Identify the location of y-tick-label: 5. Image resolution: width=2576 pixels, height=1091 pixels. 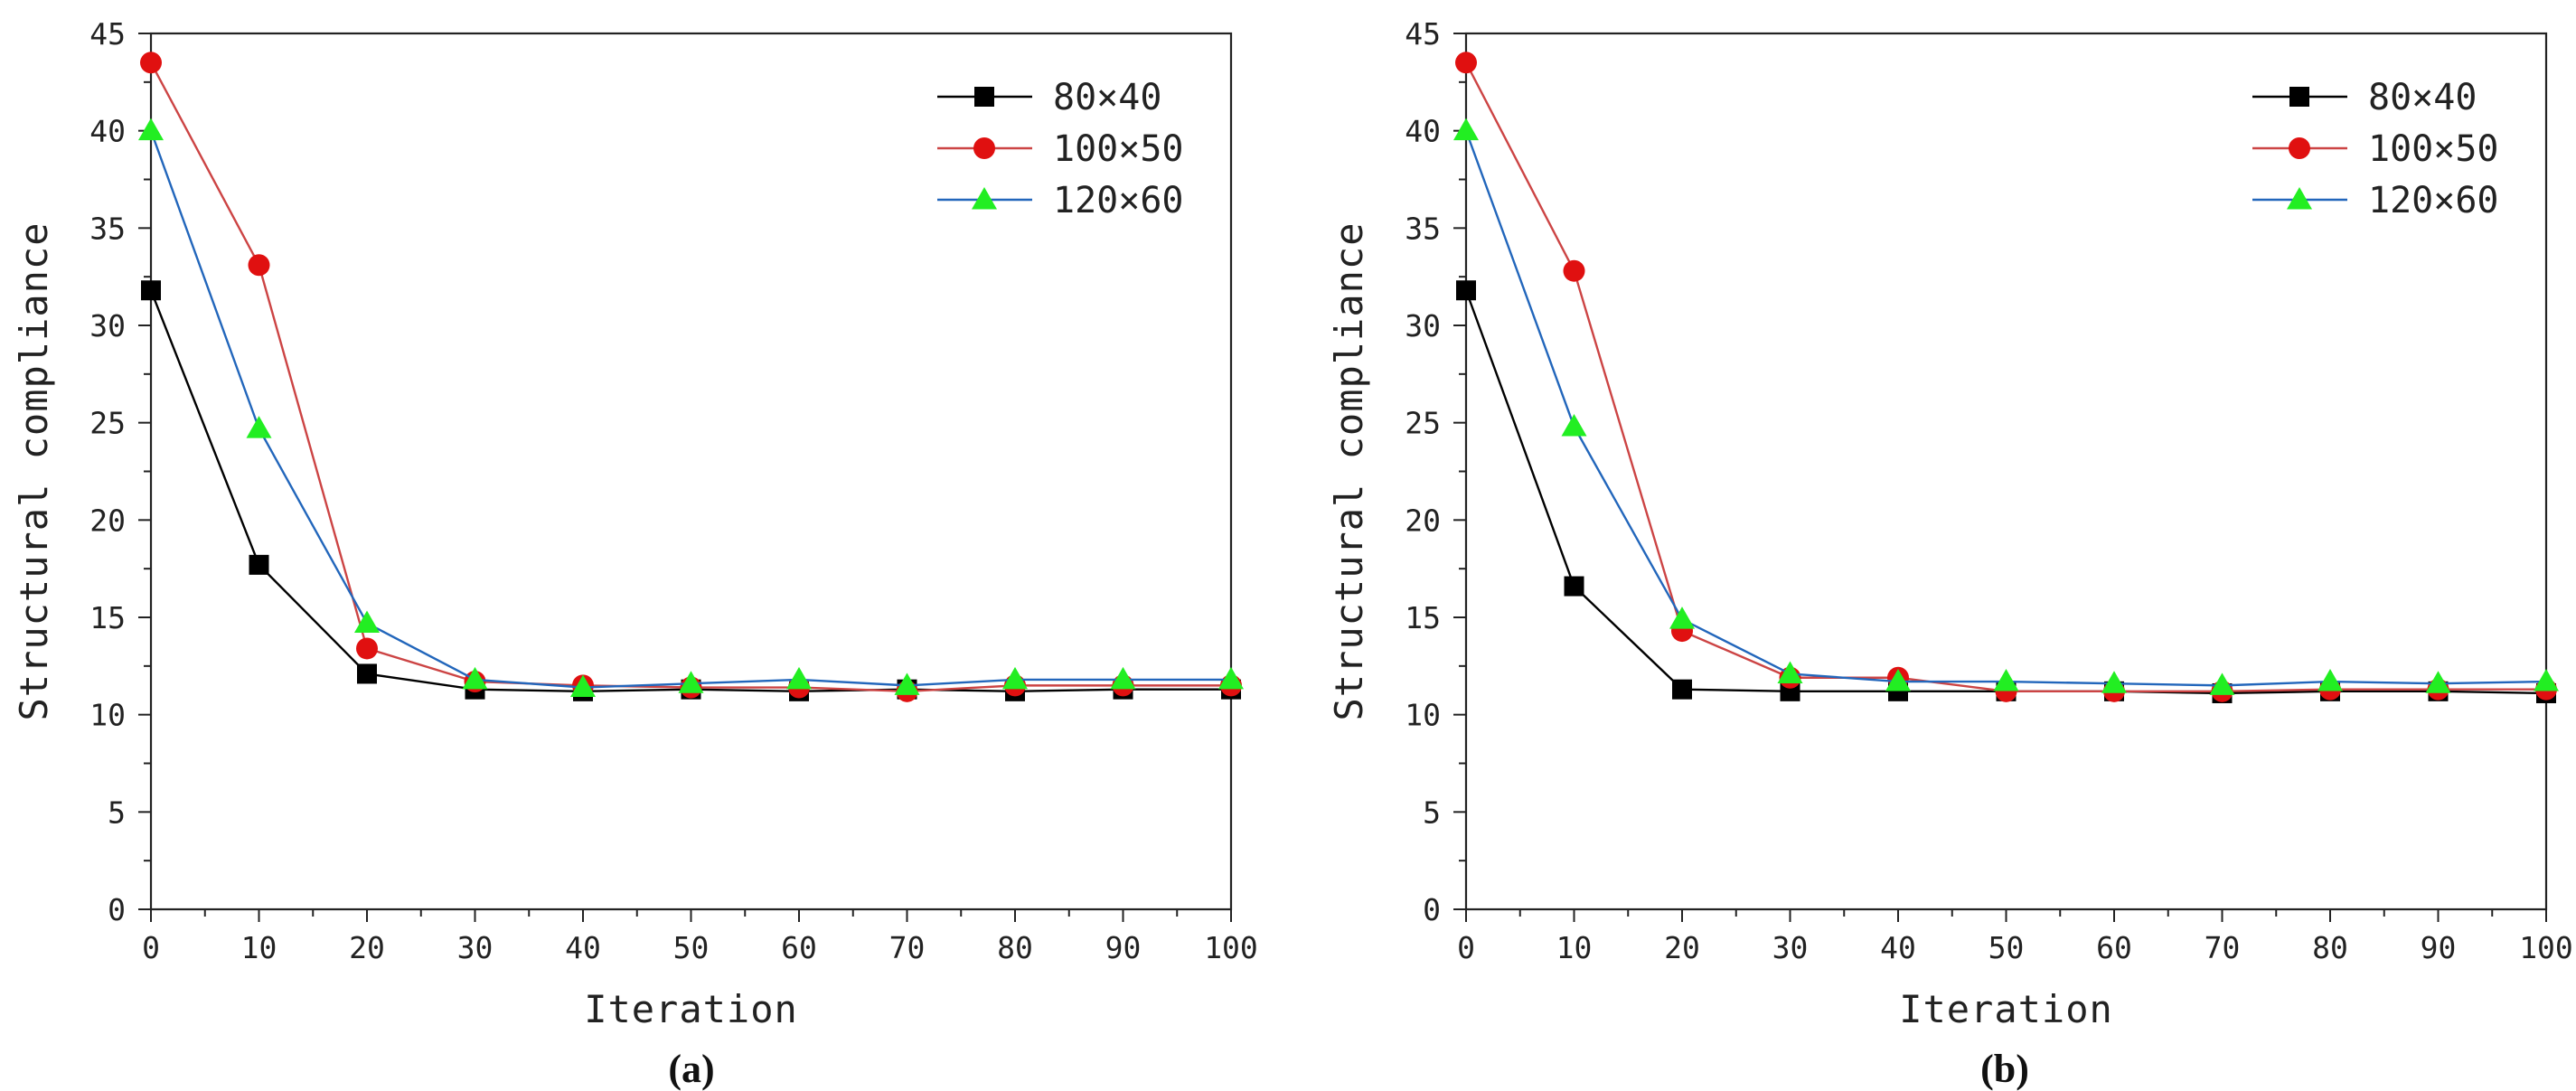
(1432, 812).